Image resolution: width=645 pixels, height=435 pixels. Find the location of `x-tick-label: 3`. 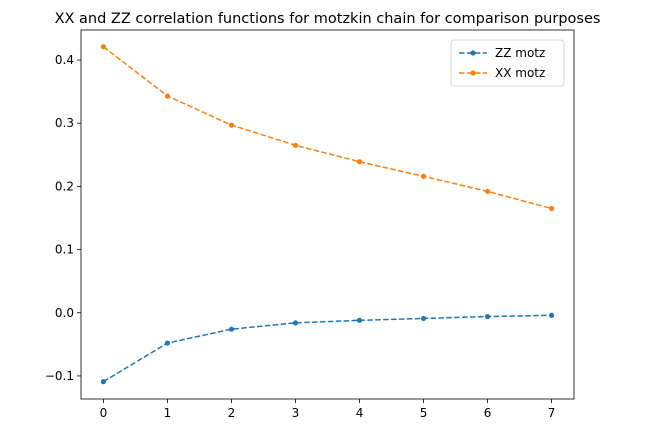

x-tick-label: 3 is located at coordinates (296, 413).